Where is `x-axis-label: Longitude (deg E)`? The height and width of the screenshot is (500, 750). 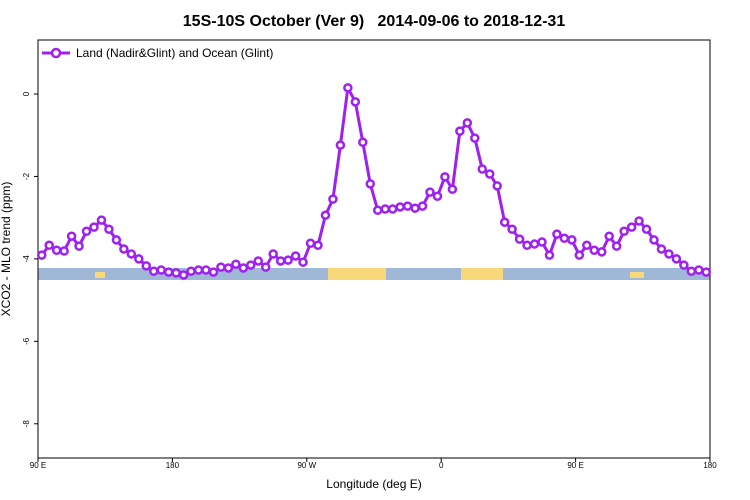
x-axis-label: Longitude (deg E) is located at coordinates (373, 484).